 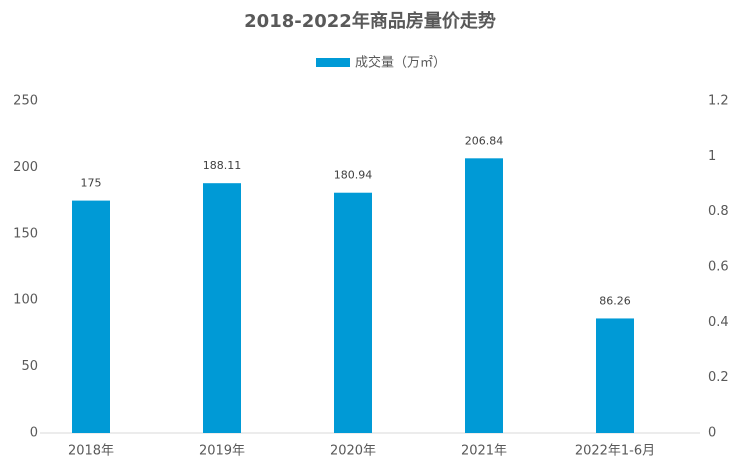 I want to click on x-tick-label: 2018年, so click(x=91, y=451).